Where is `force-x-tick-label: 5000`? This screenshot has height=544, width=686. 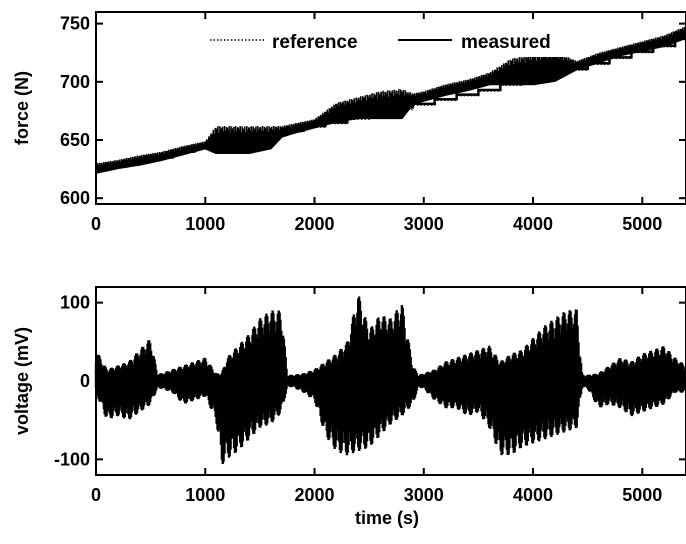 force-x-tick-label: 5000 is located at coordinates (642, 224).